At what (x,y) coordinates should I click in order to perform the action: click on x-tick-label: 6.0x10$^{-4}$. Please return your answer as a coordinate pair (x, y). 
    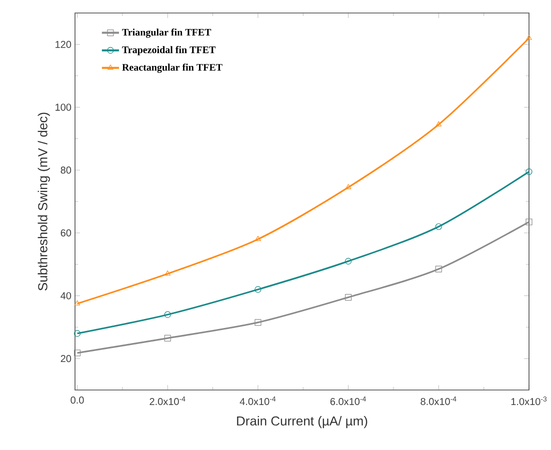
    Looking at the image, I should click on (348, 401).